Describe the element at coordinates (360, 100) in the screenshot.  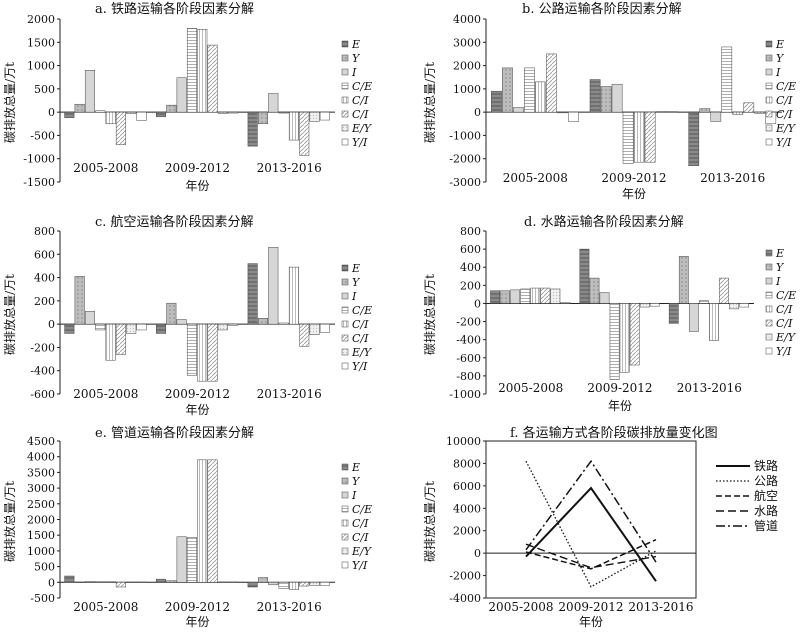
I see `legend-label: C/I` at that location.